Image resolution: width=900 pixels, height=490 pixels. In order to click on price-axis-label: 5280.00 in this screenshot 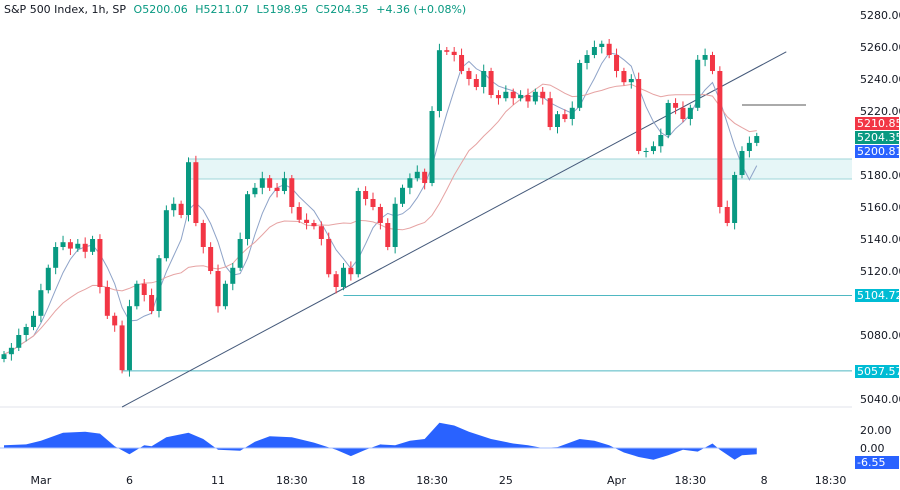, I will do `click(880, 15)`.